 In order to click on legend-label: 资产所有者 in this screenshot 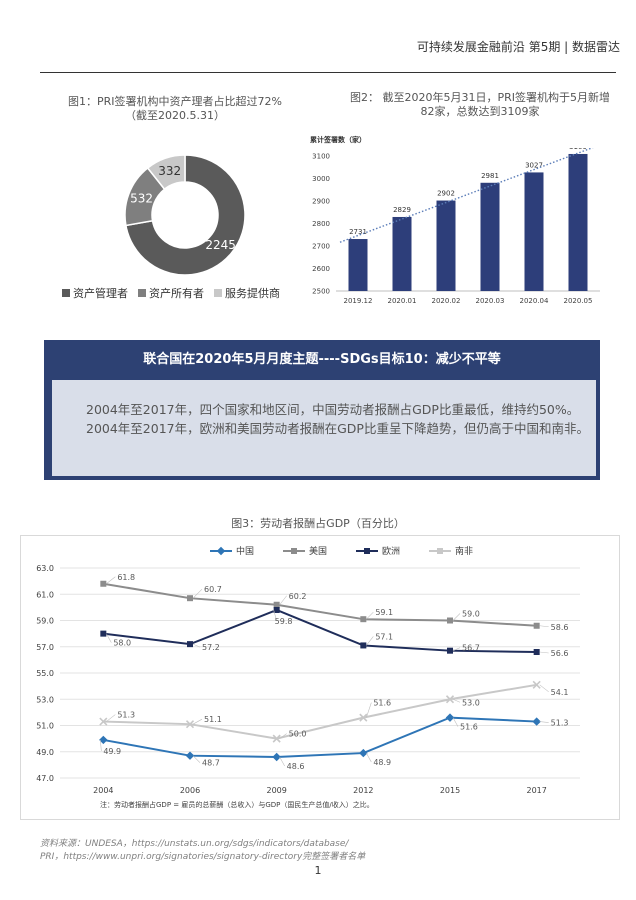, I will do `click(176, 293)`.